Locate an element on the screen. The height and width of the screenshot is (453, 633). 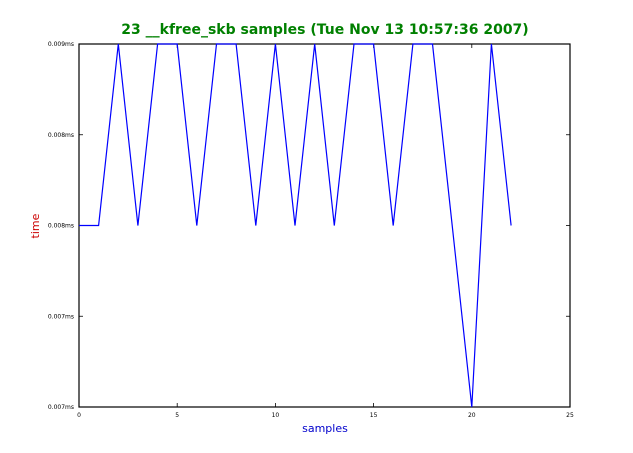
y-axis-label: time is located at coordinates (35, 225).